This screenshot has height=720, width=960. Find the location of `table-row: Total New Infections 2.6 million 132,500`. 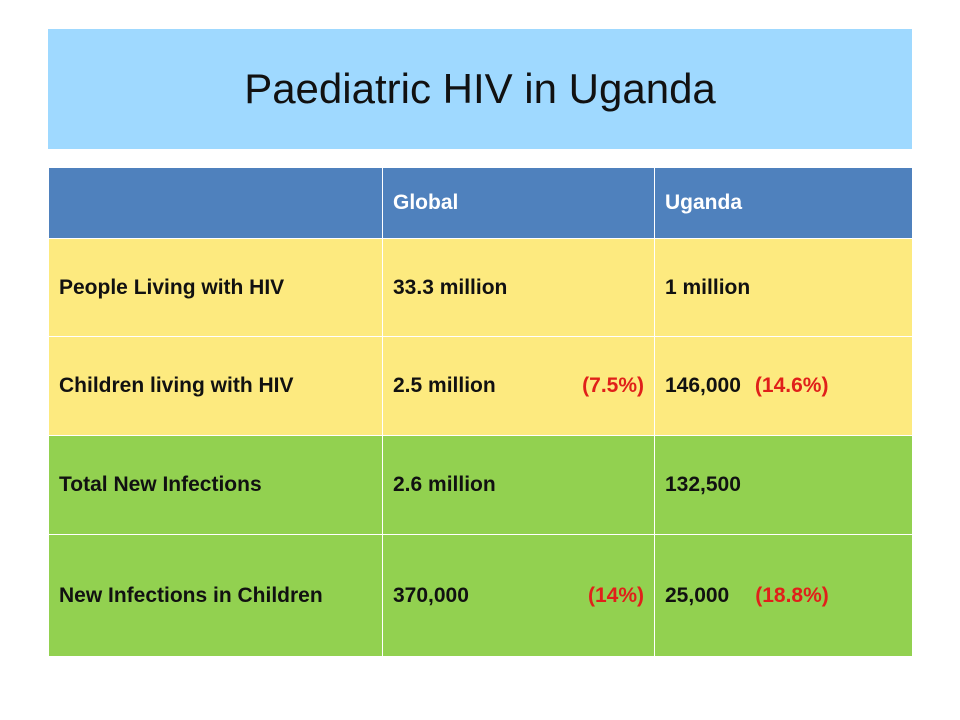

table-row: Total New Infections 2.6 million 132,500 is located at coordinates (480, 485).